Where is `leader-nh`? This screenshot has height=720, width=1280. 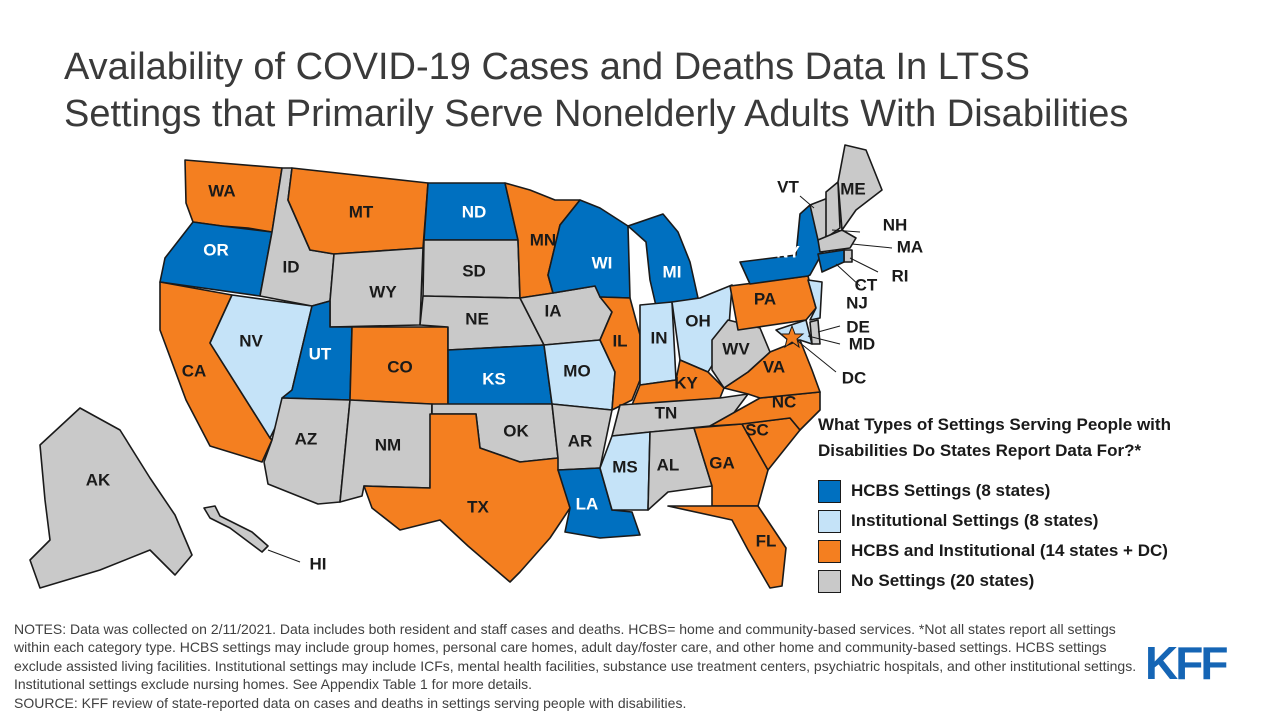
leader-nh is located at coordinates (846, 231).